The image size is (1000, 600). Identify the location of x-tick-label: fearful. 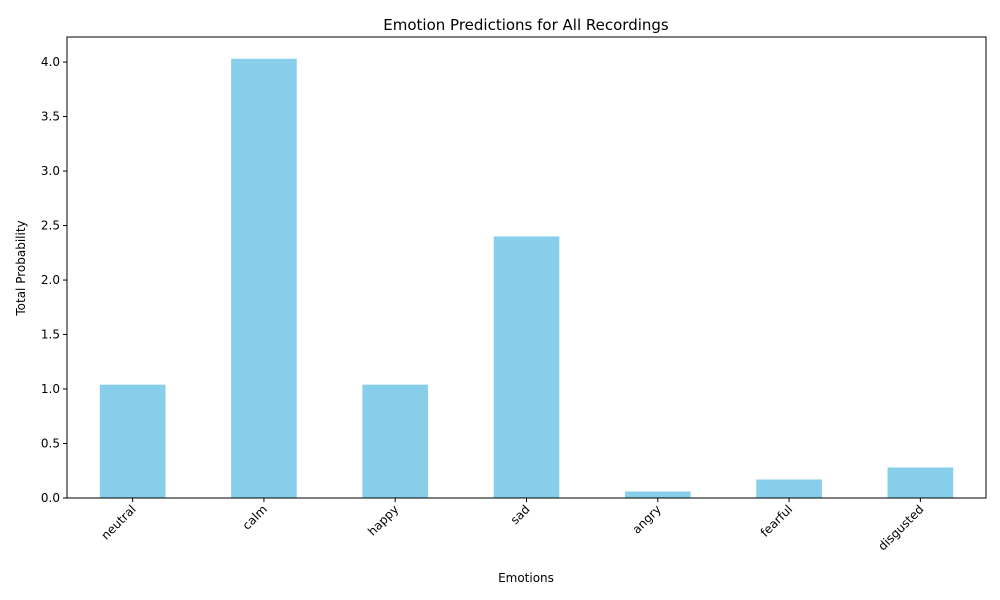
(777, 521).